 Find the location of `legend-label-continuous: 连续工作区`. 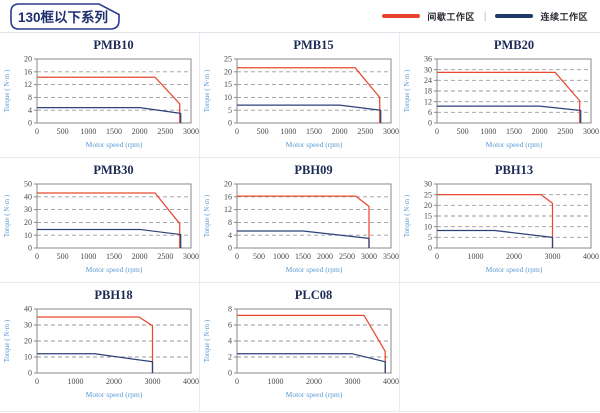

legend-label-continuous: 连续工作区 is located at coordinates (564, 16).